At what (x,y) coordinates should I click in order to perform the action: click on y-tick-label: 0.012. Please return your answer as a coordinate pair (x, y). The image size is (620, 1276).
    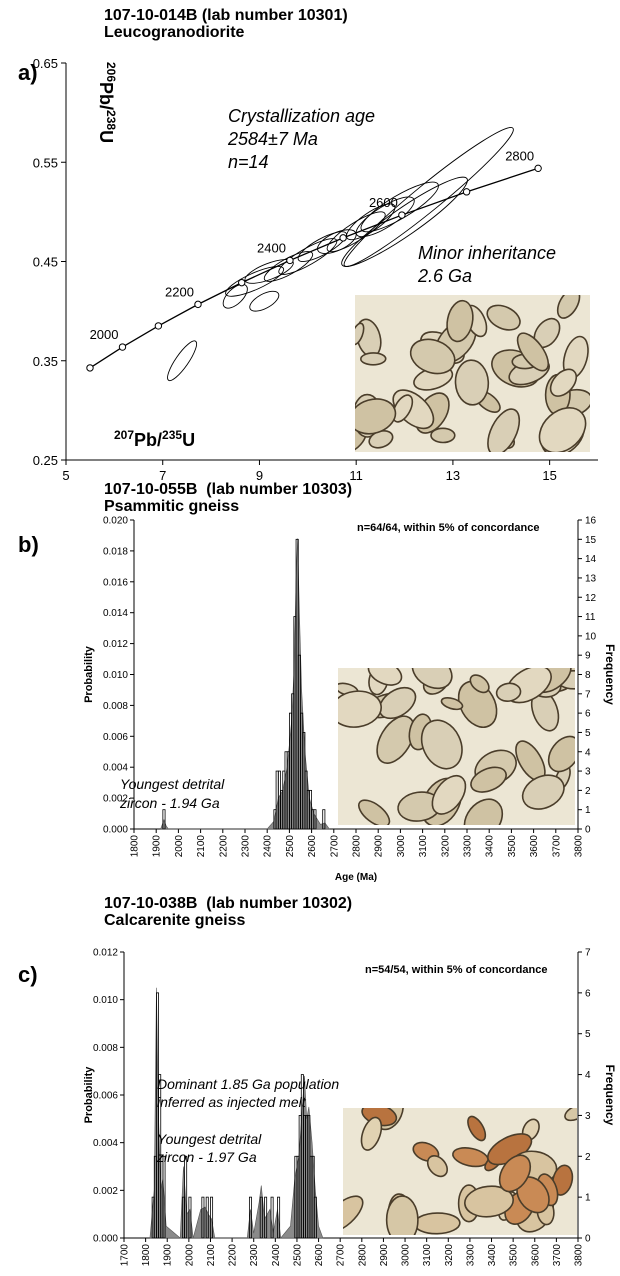
    Looking at the image, I should click on (115, 644).